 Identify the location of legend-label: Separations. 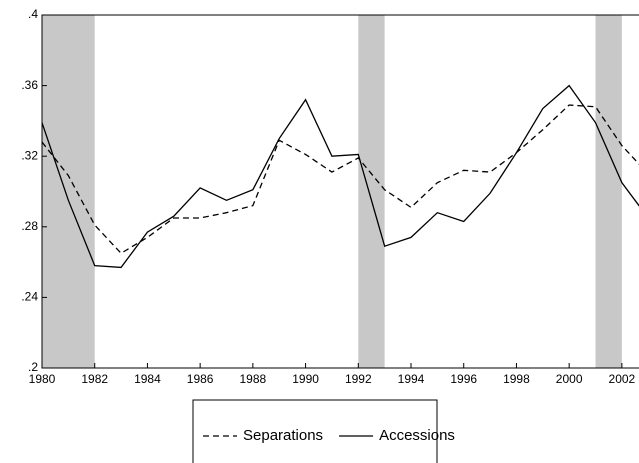
(283, 435).